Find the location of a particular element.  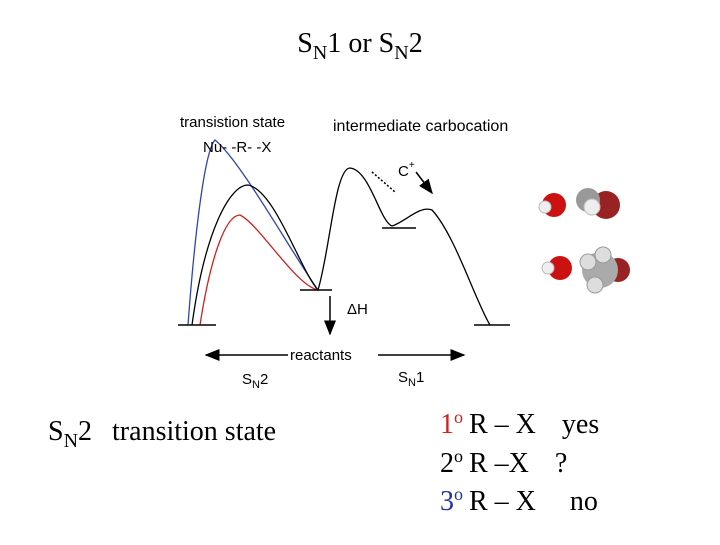

list-row: 2o R –X? is located at coordinates (503, 462).